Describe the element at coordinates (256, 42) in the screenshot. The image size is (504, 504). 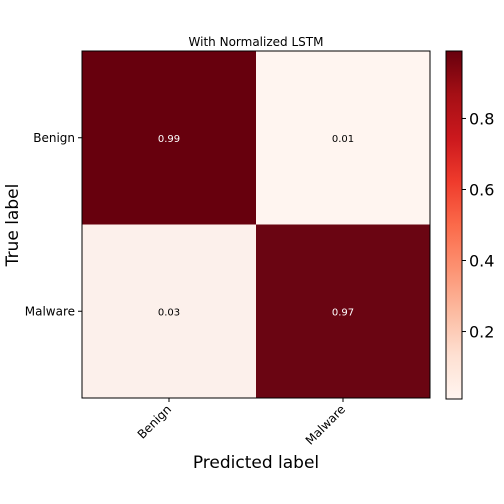
I see `chart-title: With Normalized LSTM` at that location.